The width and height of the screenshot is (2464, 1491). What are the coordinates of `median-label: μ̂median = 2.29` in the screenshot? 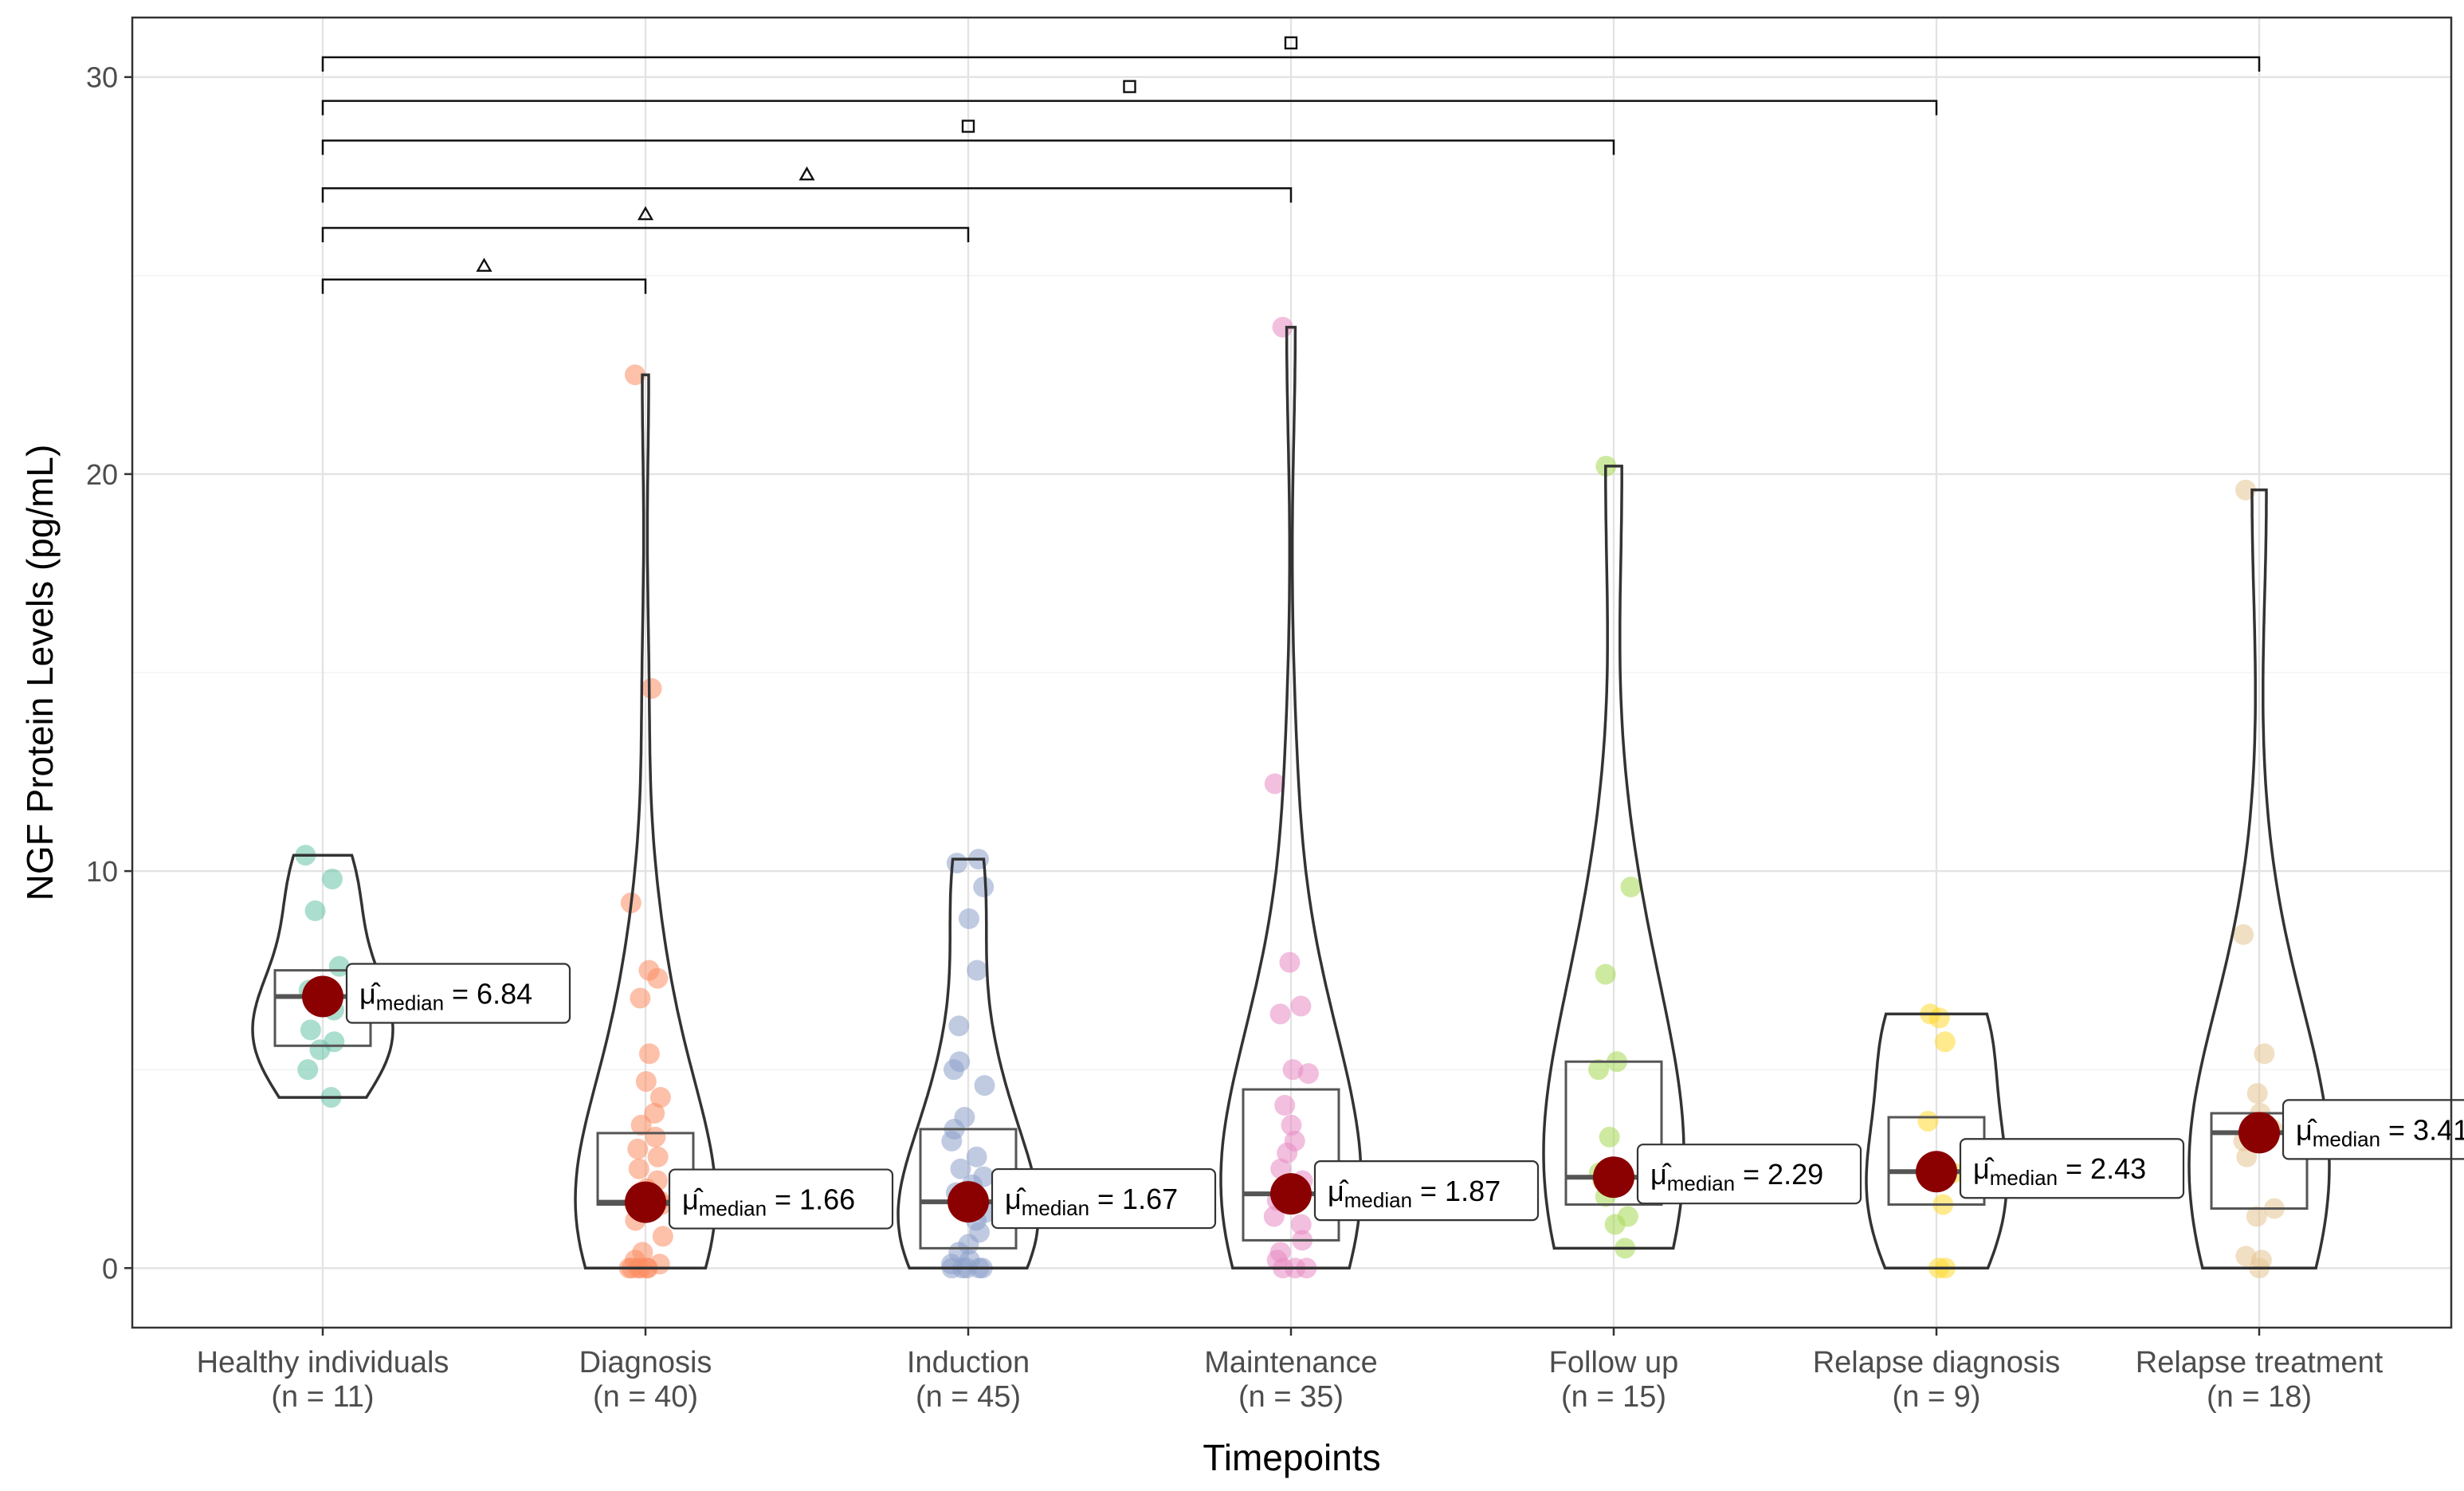 It's located at (1749, 1174).